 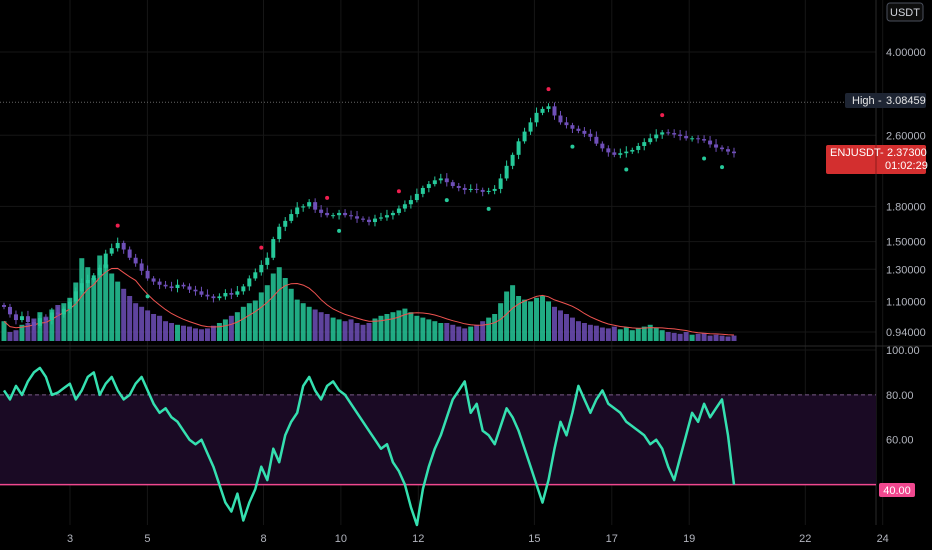 What do you see at coordinates (897, 491) in the screenshot?
I see `rsi-level-value: 40.00` at bounding box center [897, 491].